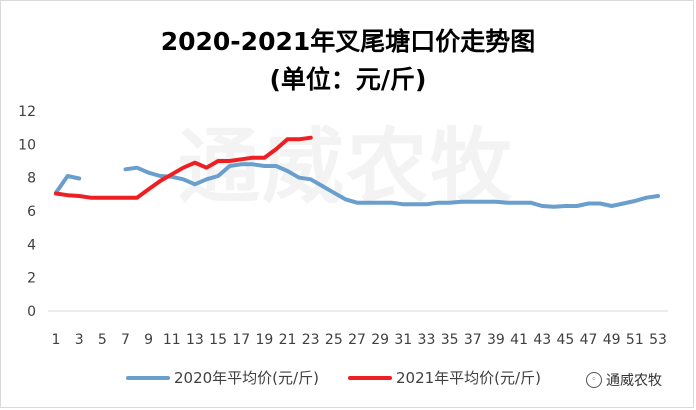 This screenshot has width=696, height=410. What do you see at coordinates (311, 340) in the screenshot?
I see `x-tick-label: 23` at bounding box center [311, 340].